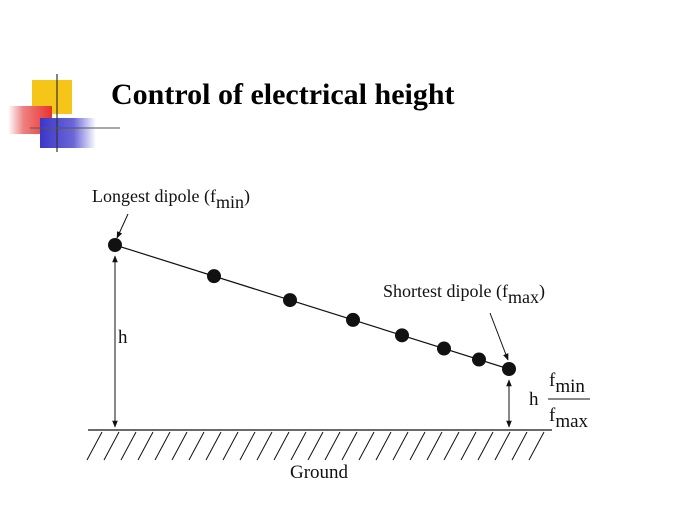 This screenshot has height=510, width=680. I want to click on longest-dipole-pointer, so click(122, 226).